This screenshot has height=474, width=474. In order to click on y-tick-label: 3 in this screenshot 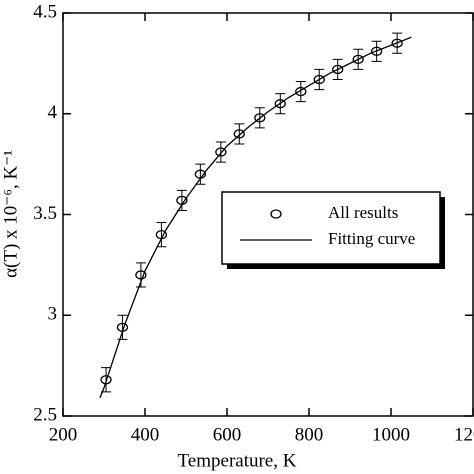, I will do `click(53, 314)`.